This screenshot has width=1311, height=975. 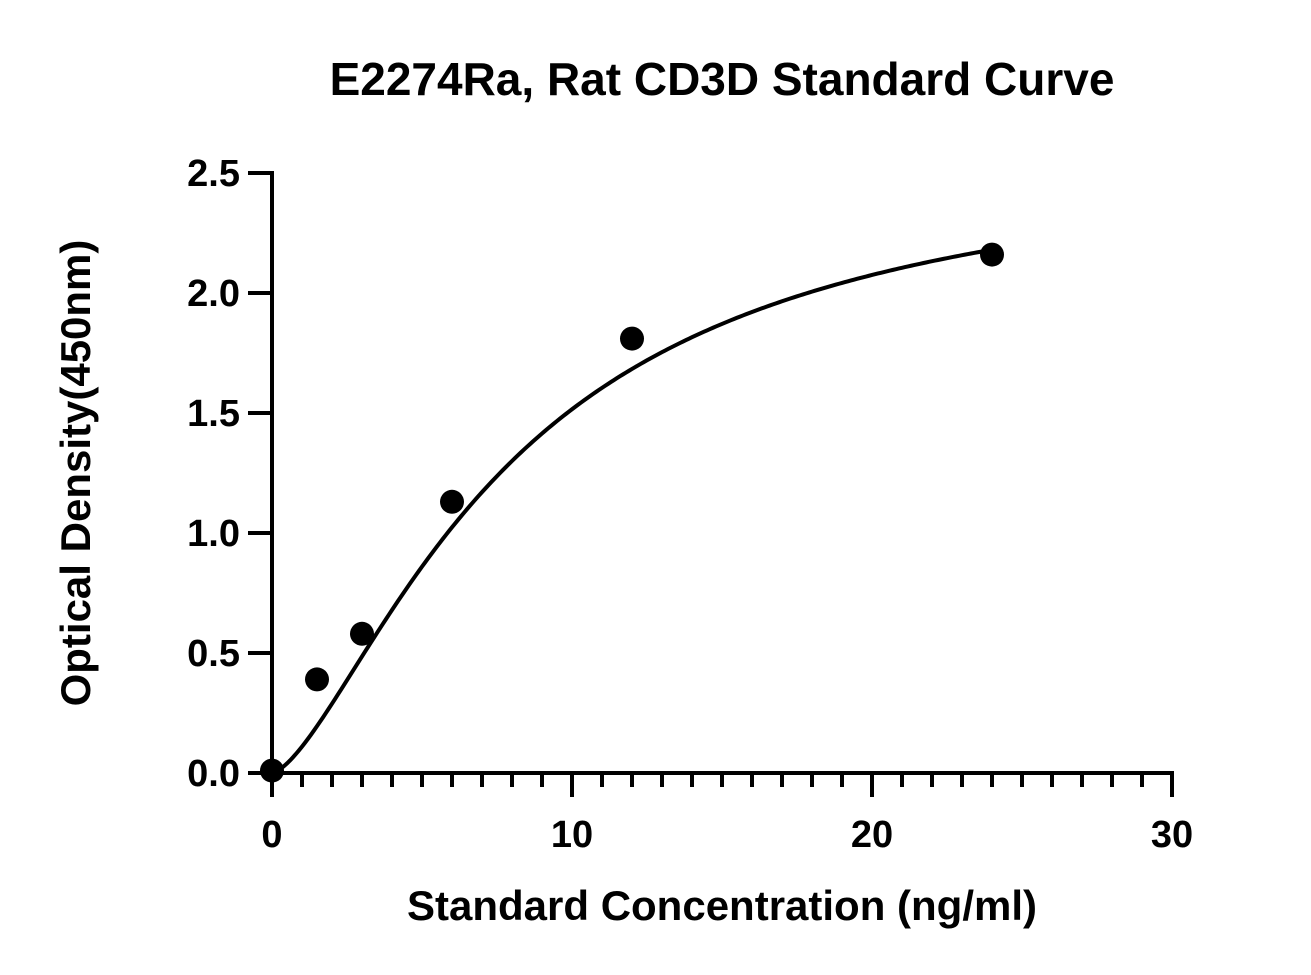 I want to click on chart-title: E2274Ra, Rat CD3D Standard Curve, so click(x=722, y=79).